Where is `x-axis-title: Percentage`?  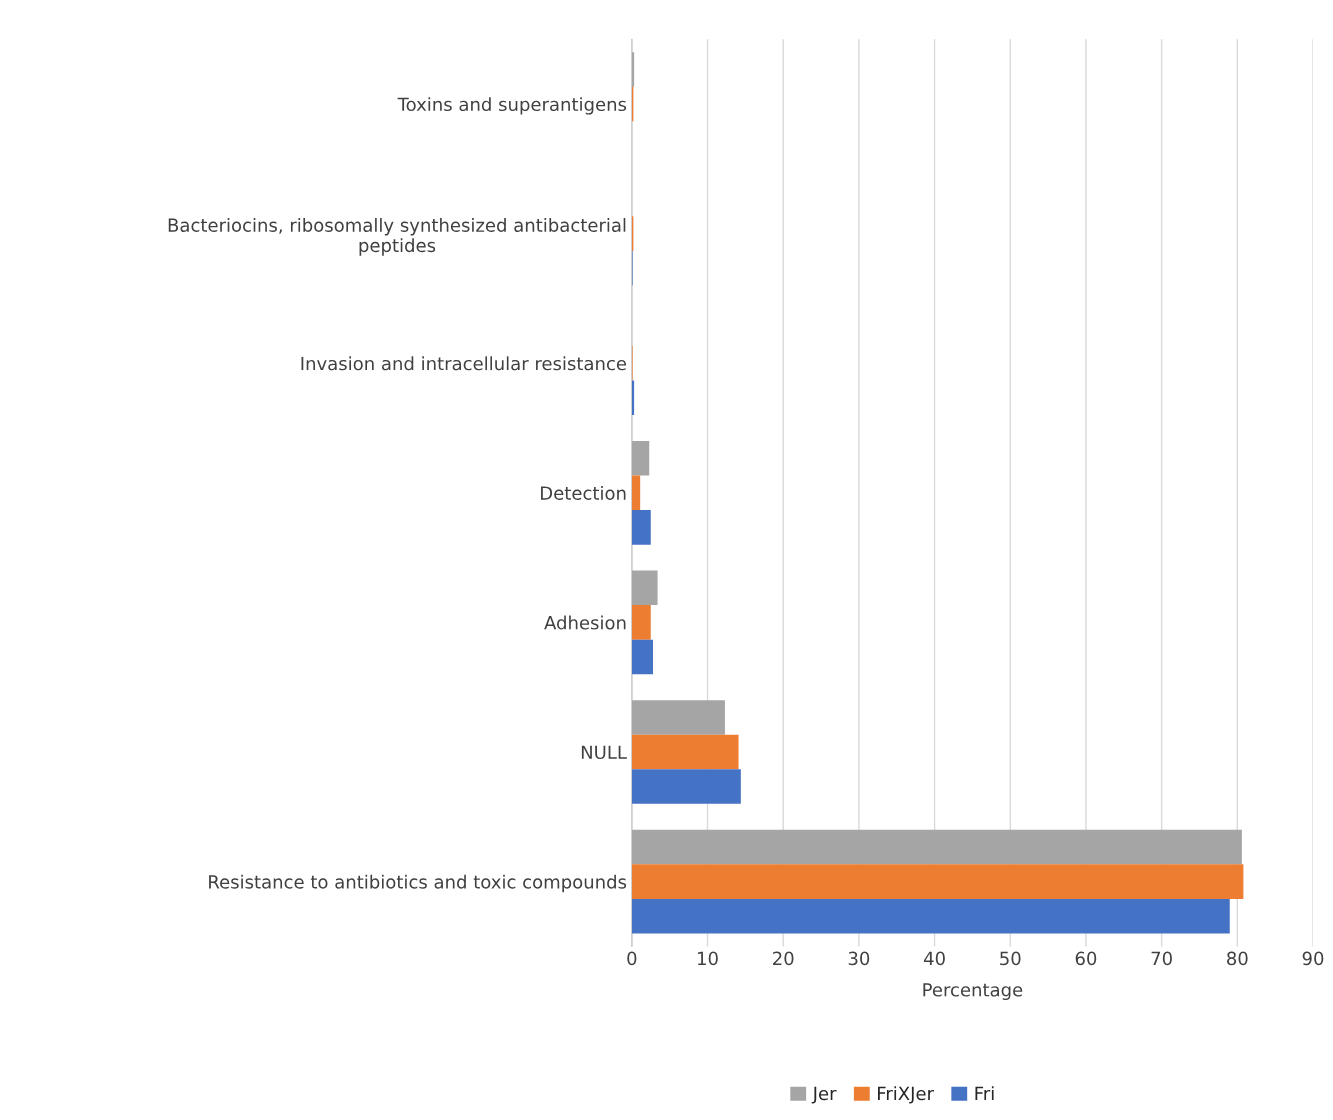 x-axis-title: Percentage is located at coordinates (973, 992).